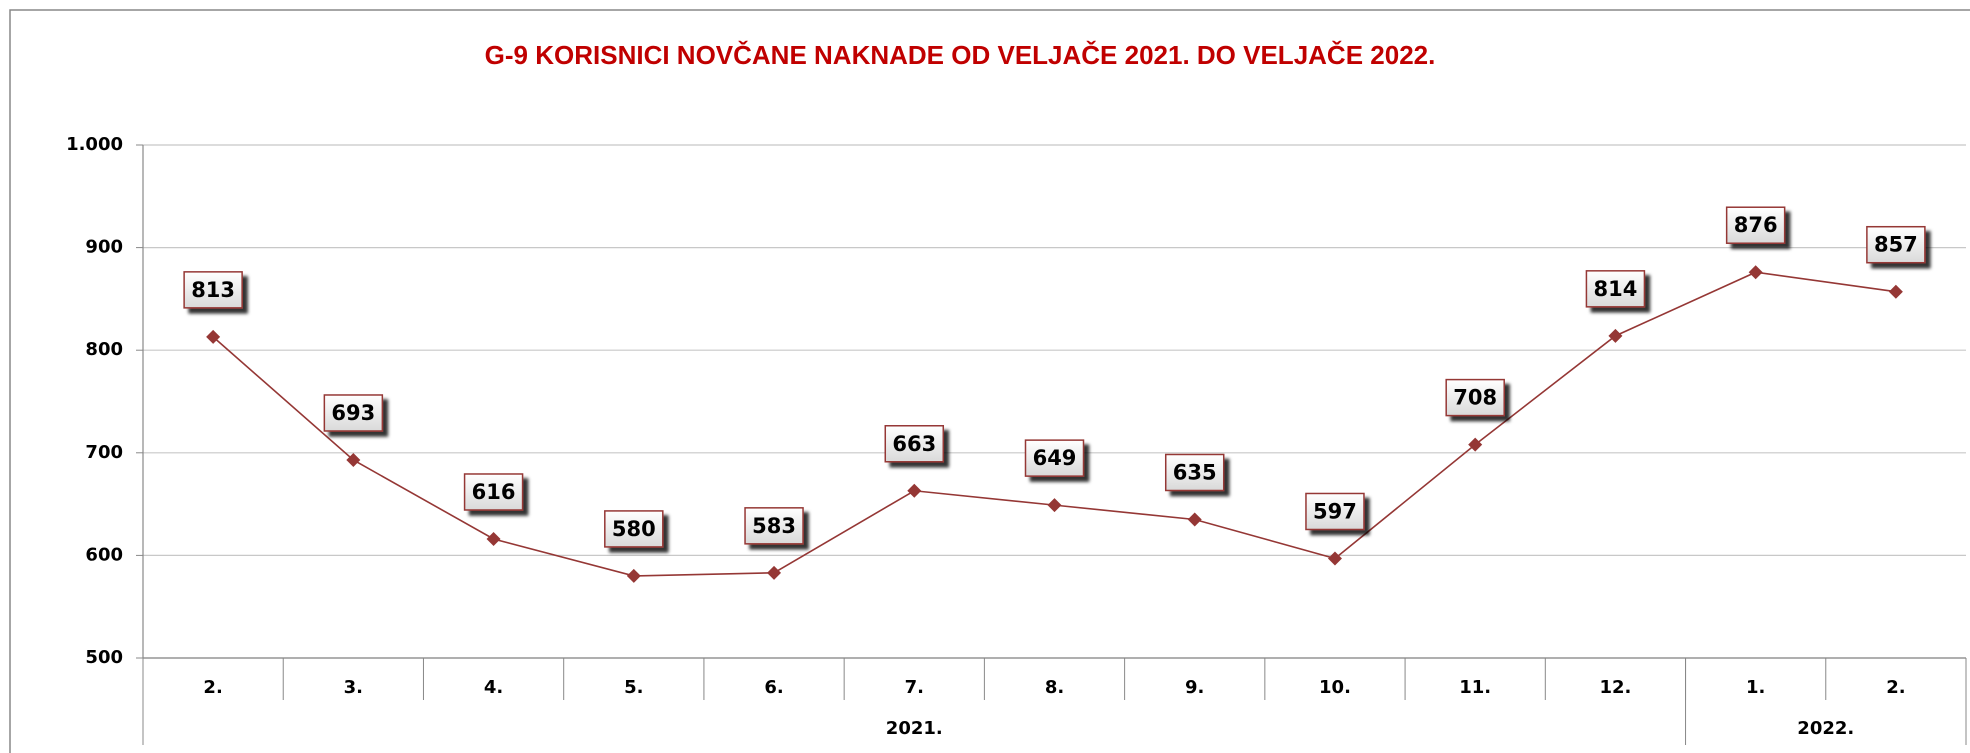  I want to click on data-label: 583, so click(774, 526).